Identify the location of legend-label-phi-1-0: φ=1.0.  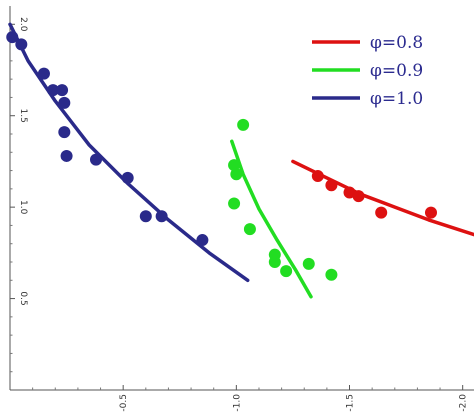
(396, 99).